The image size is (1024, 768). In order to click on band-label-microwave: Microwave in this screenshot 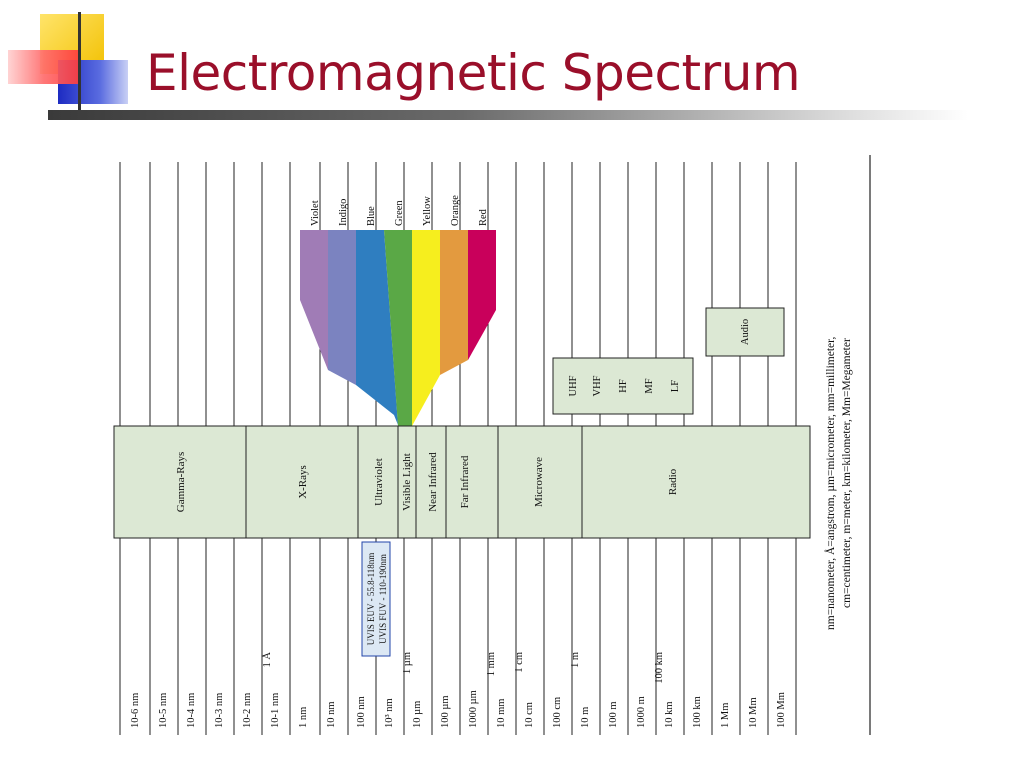, I will do `click(539, 482)`.